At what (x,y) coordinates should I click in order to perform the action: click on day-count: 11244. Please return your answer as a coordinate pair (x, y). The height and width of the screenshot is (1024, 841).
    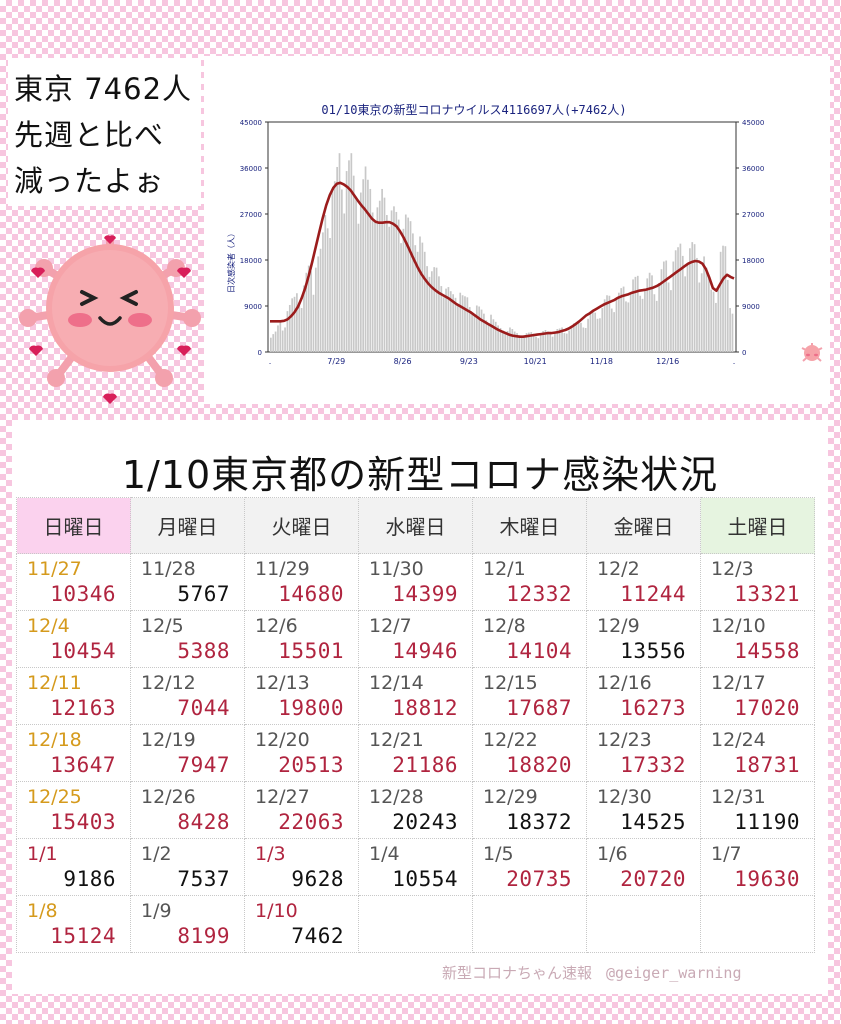
    Looking at the image, I should click on (653, 594).